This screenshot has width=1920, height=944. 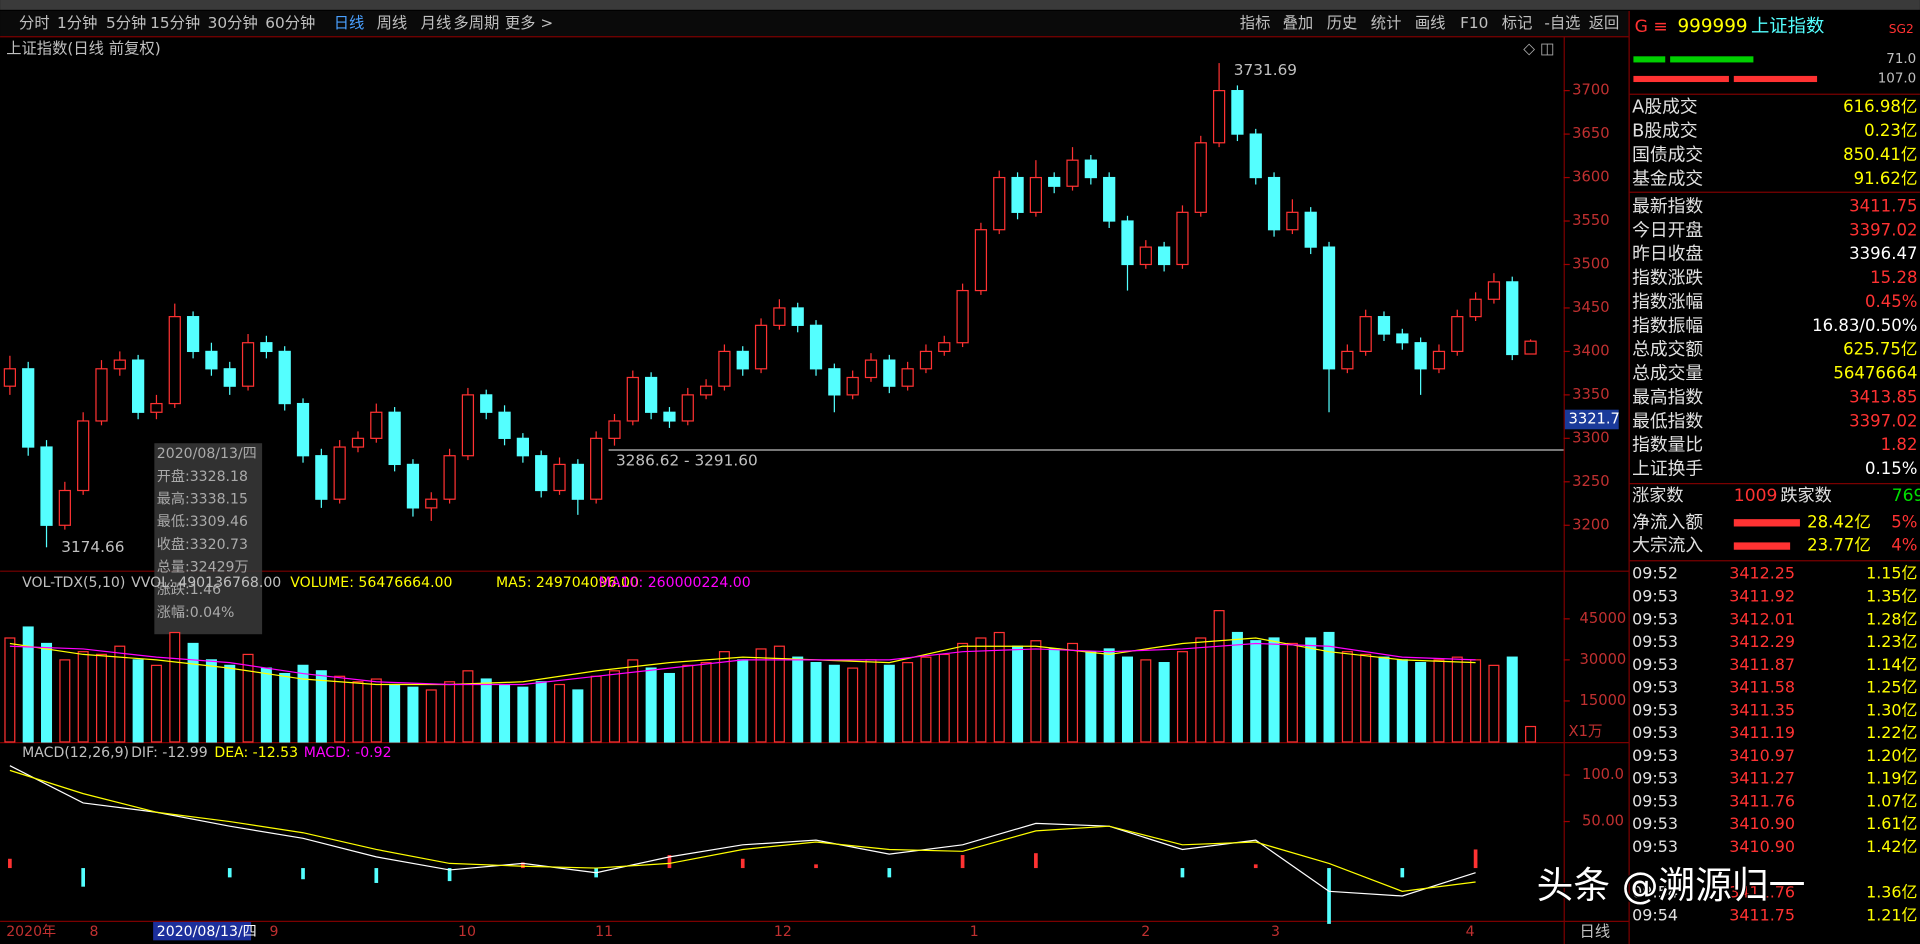 I want to click on period-tab: 多周期, so click(x=476, y=23).